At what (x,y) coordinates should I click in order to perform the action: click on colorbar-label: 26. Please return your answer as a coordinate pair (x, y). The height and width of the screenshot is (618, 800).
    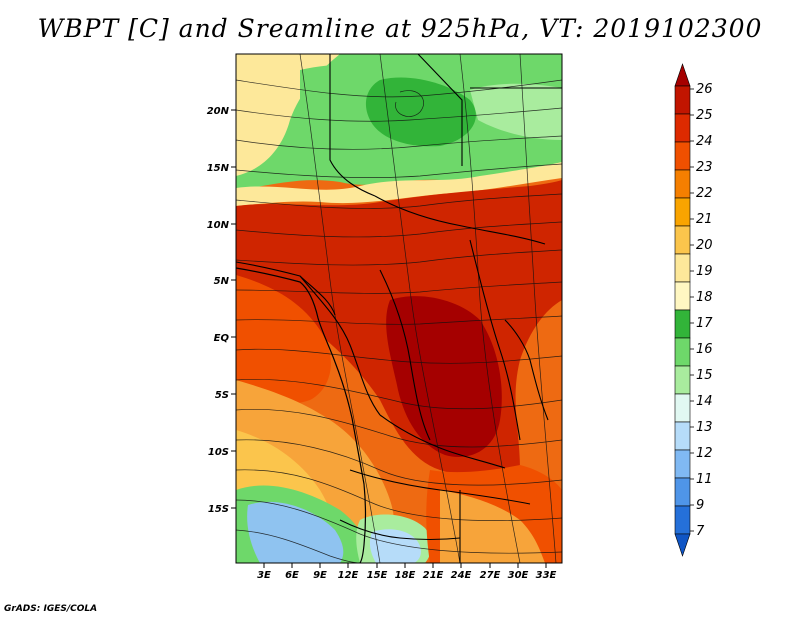
    Looking at the image, I should click on (704, 89).